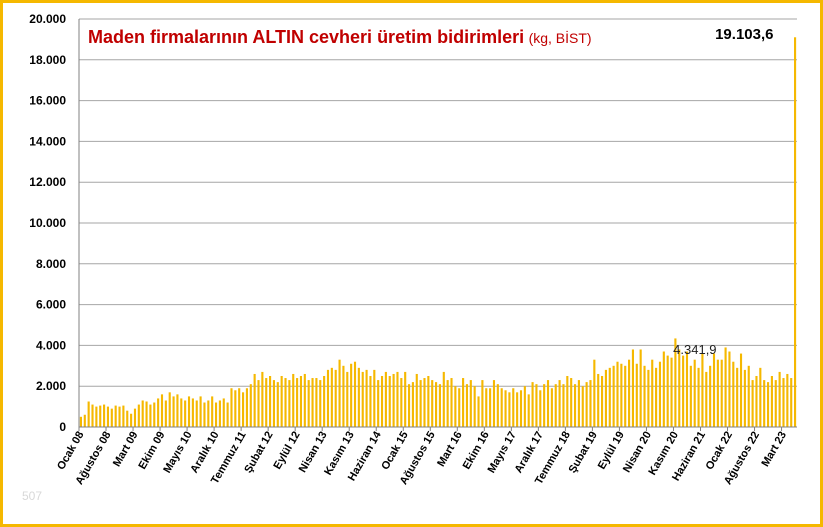  What do you see at coordinates (47, 141) in the screenshot?
I see `y-tick-label: 14.000` at bounding box center [47, 141].